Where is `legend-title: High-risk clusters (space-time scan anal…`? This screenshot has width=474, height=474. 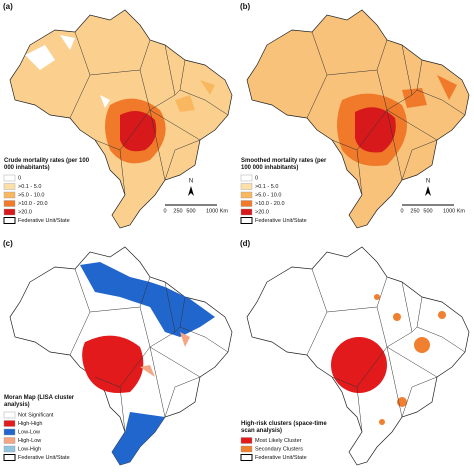 legend-title: High-risk clusters (space-time scan anal… is located at coordinates (284, 427).